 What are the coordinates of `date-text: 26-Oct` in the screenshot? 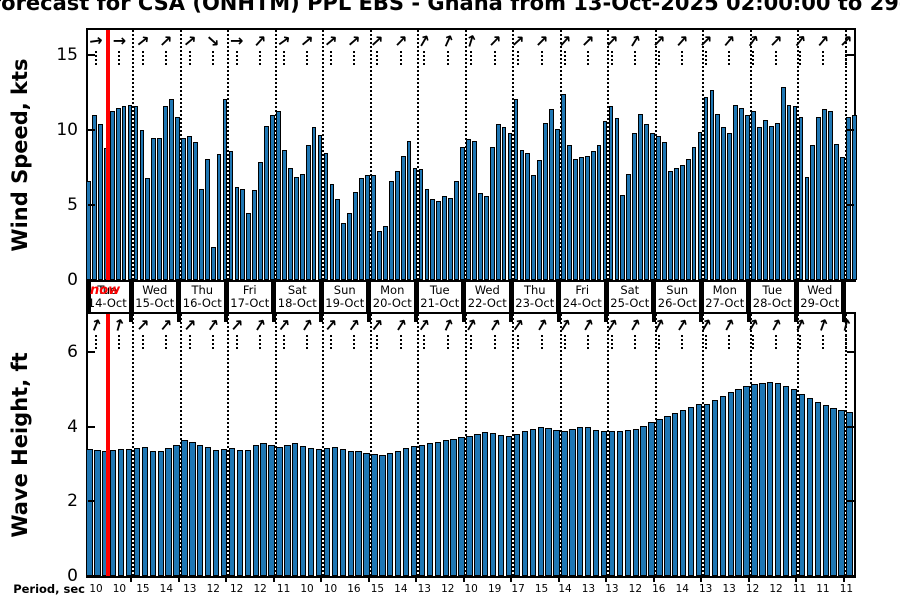 It's located at (677, 303).